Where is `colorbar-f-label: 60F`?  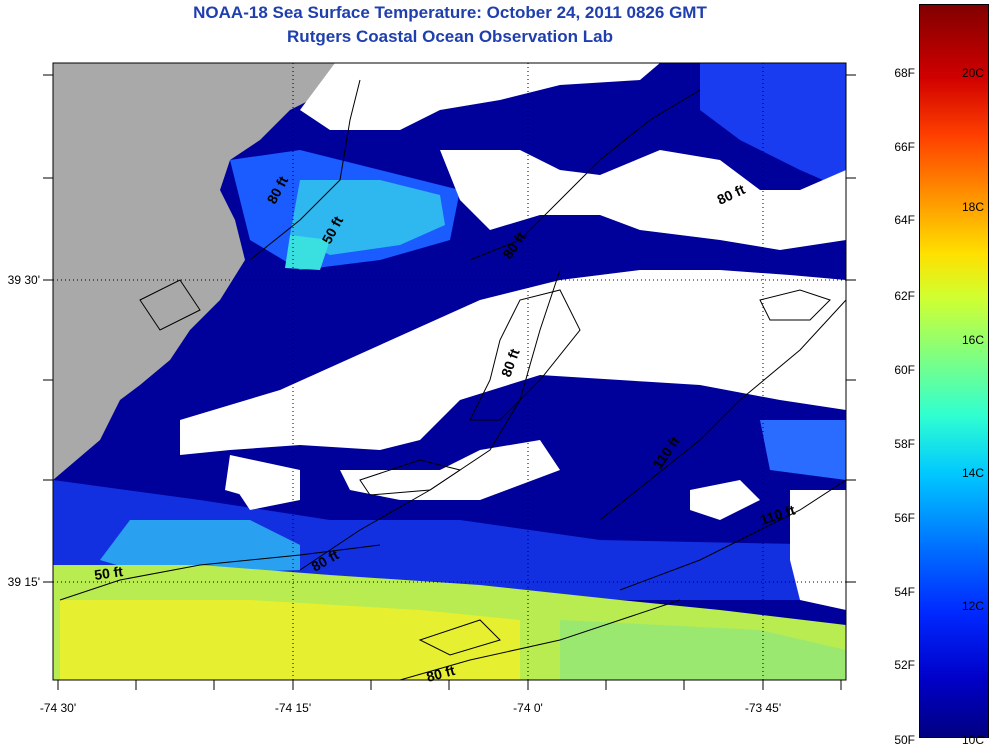
colorbar-f-label: 60F is located at coordinates (904, 370).